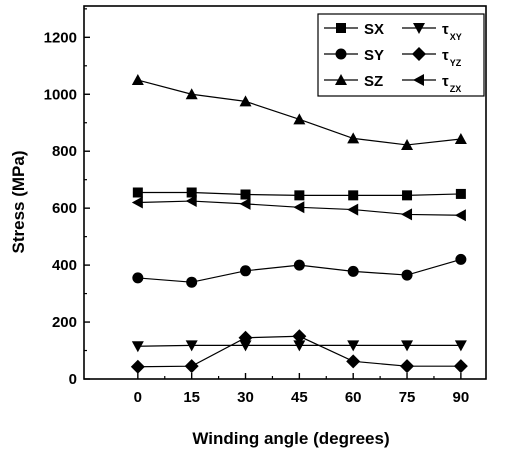  What do you see at coordinates (60, 37) in the screenshot?
I see `y-tick-label: 1200` at bounding box center [60, 37].